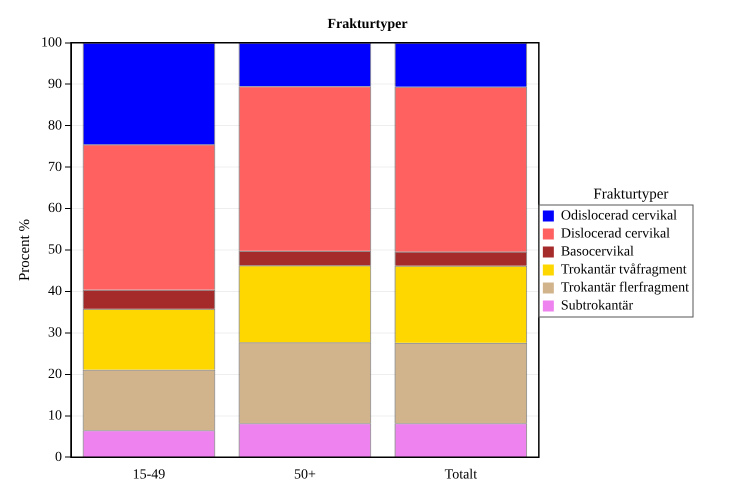  Describe the element at coordinates (630, 194) in the screenshot. I see `legend-title: Frakturtyper` at that location.